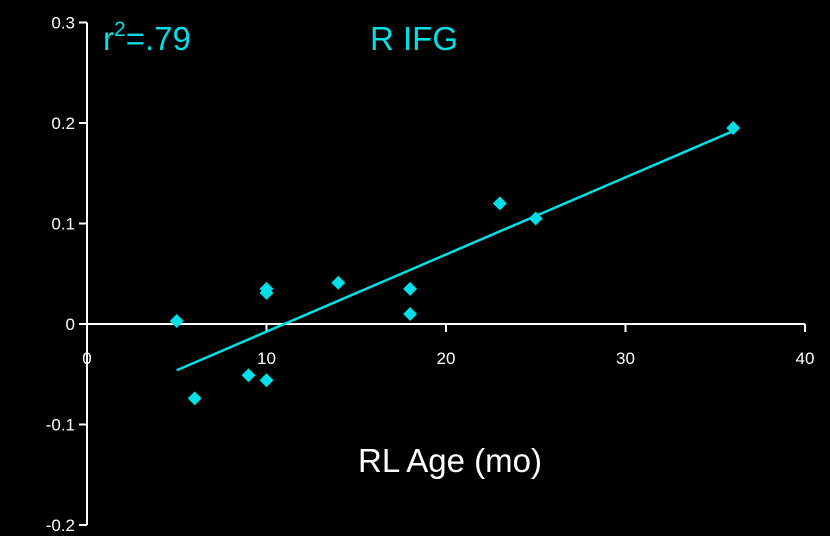 The height and width of the screenshot is (536, 830). Describe the element at coordinates (414, 38) in the screenshot. I see `chart-title: R IFG` at that location.